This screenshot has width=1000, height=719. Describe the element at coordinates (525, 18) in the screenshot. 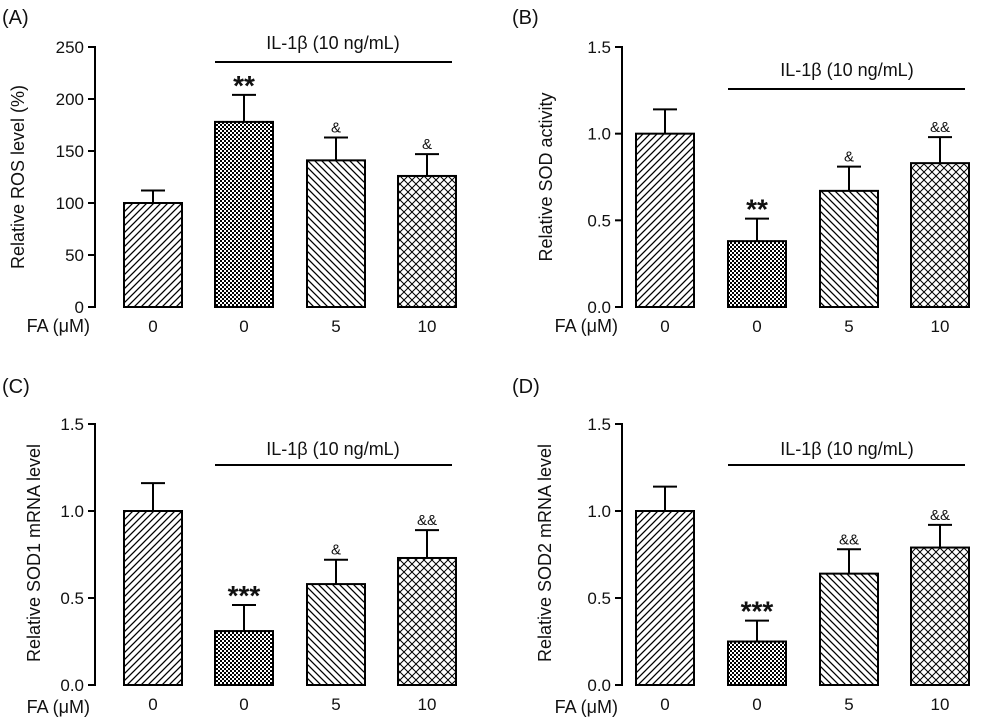

I see `panel-label: (B)` at that location.